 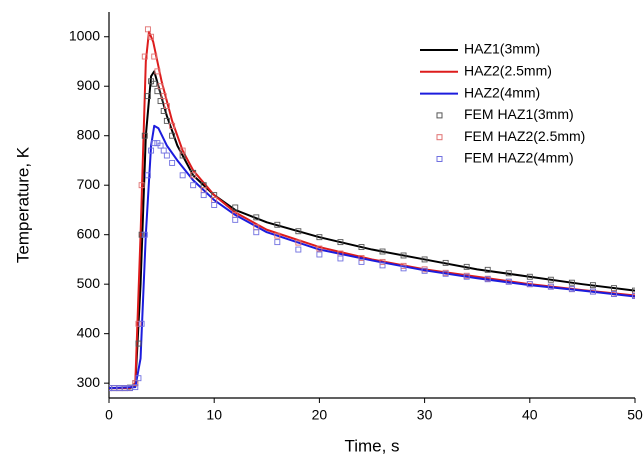 What do you see at coordinates (89, 233) in the screenshot?
I see `y-tick-label: 600` at bounding box center [89, 233].